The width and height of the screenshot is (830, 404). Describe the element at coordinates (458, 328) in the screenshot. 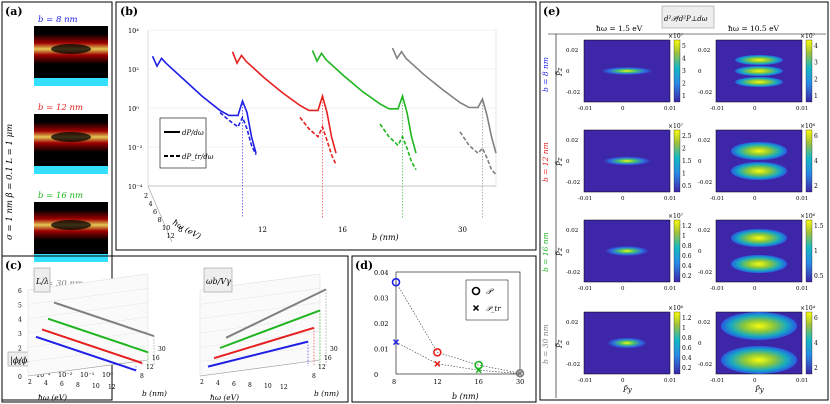

I see `d-connector` at that location.